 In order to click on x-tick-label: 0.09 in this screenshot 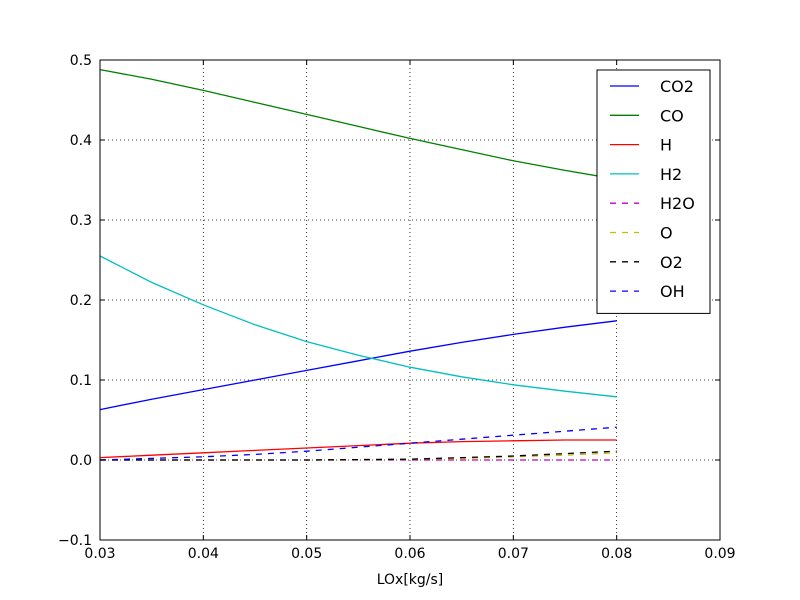, I will do `click(719, 554)`.